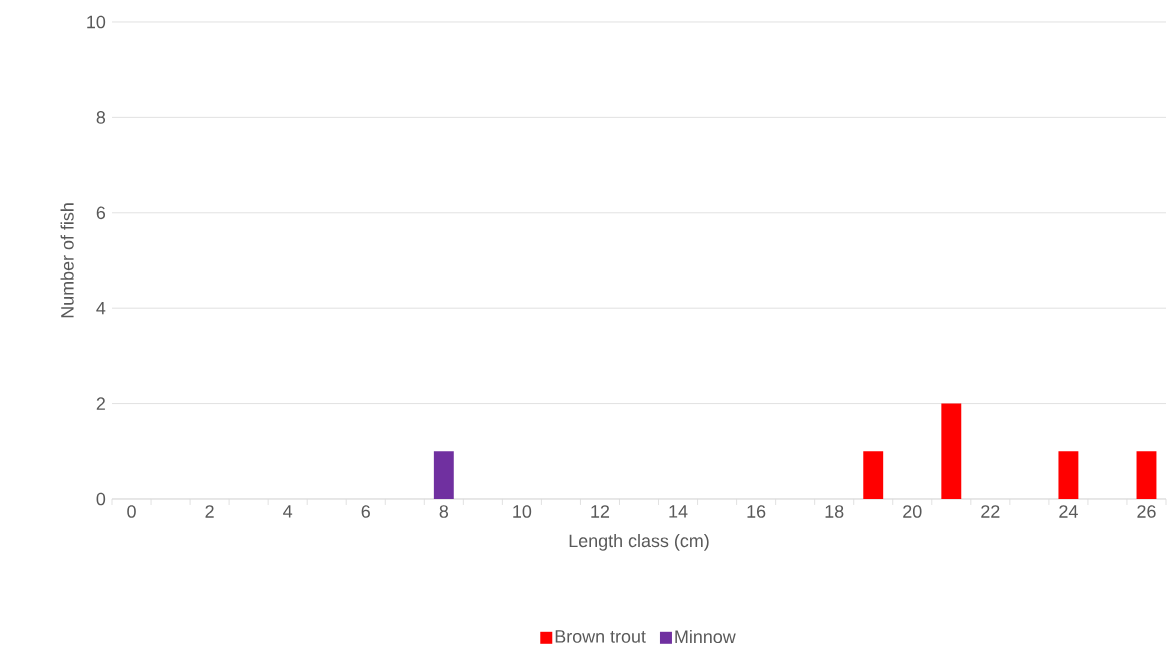  Describe the element at coordinates (1068, 511) in the screenshot. I see `x-tick-label: 24` at that location.